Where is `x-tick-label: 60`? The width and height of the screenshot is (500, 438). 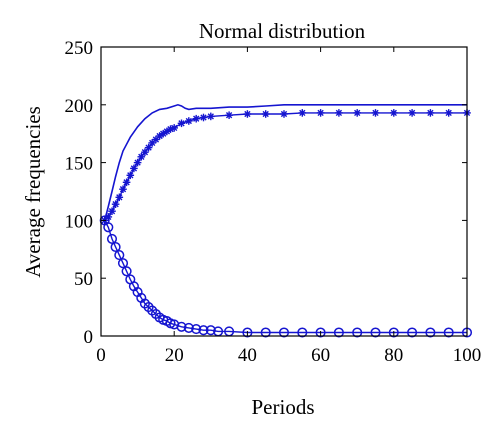
x-tick-label: 60 is located at coordinates (320, 355).